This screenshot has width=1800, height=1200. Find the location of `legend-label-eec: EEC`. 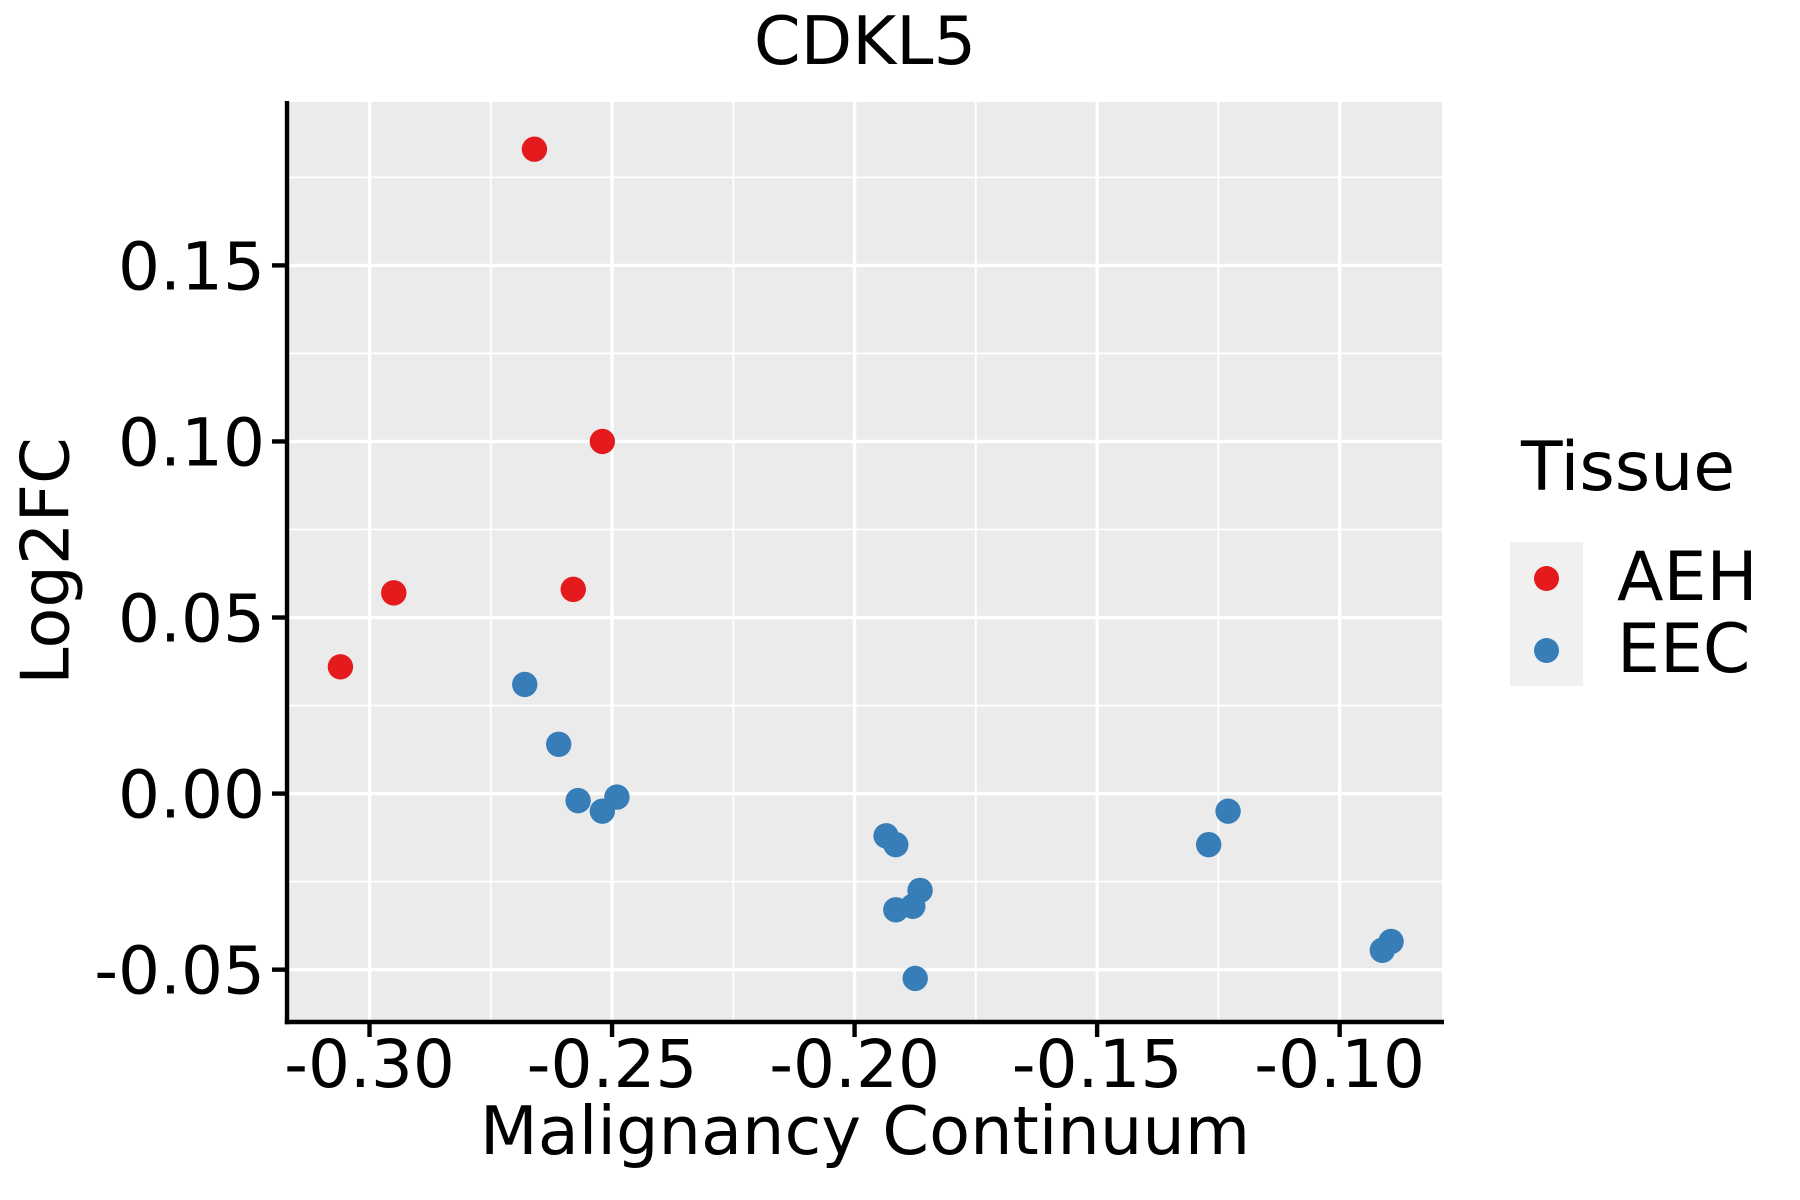

legend-label-eec: EEC is located at coordinates (1684, 649).